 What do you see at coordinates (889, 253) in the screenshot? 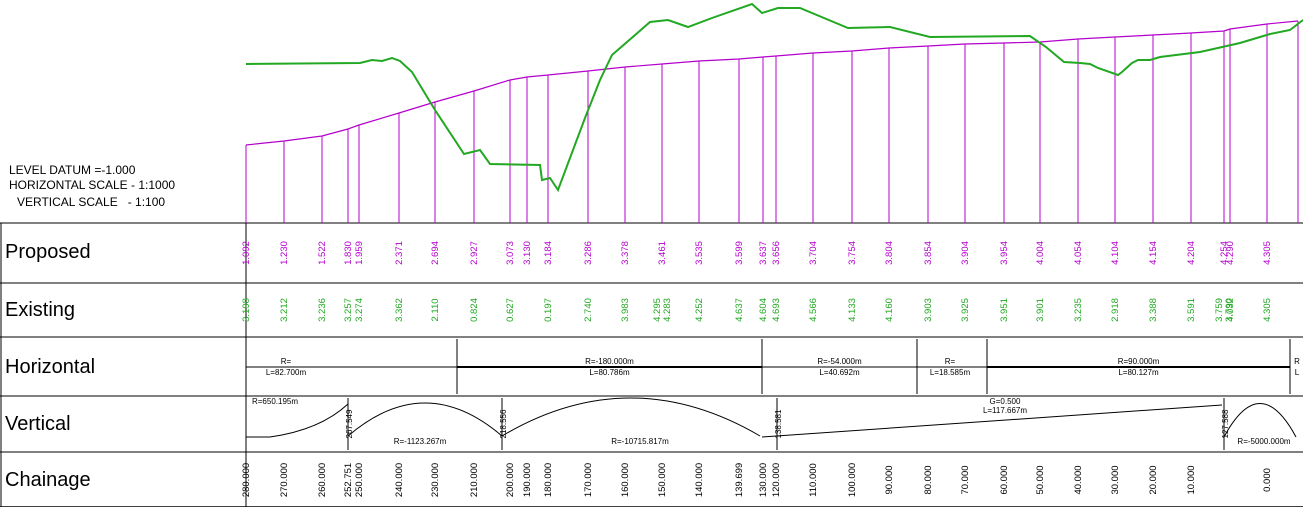
I see `proposed-level-value: 3.804` at bounding box center [889, 253].